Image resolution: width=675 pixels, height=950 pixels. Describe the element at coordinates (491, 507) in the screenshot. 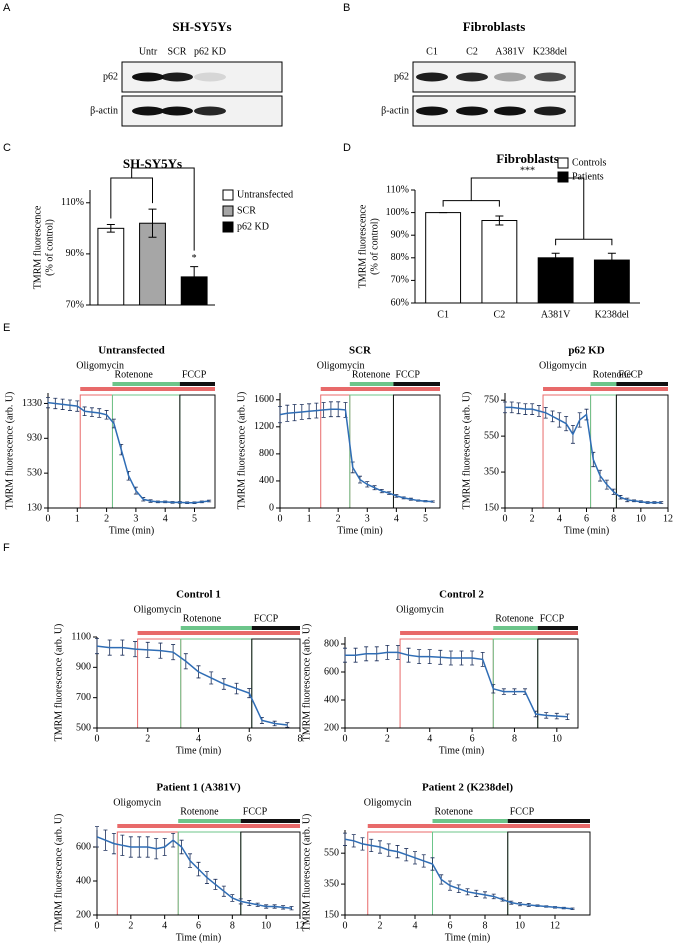

I see `y-tick-label: 150` at that location.